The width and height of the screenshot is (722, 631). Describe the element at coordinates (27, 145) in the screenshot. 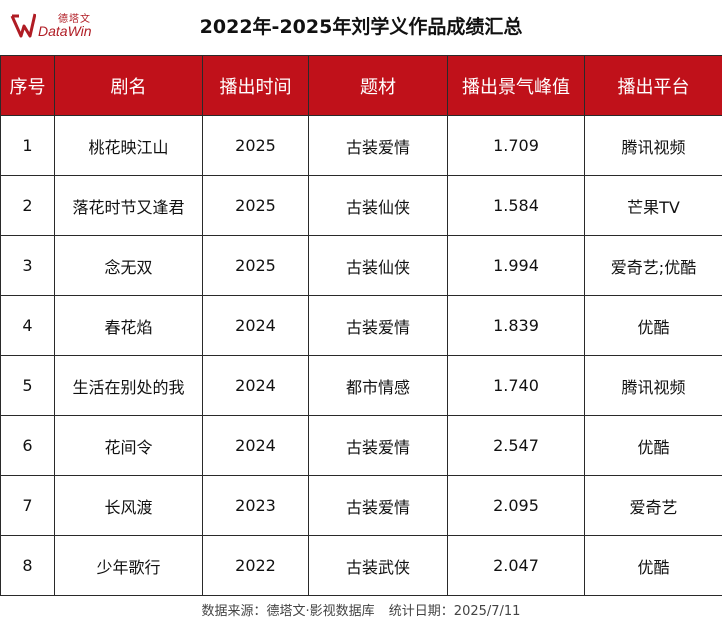

I see `cell-index: 1` at that location.